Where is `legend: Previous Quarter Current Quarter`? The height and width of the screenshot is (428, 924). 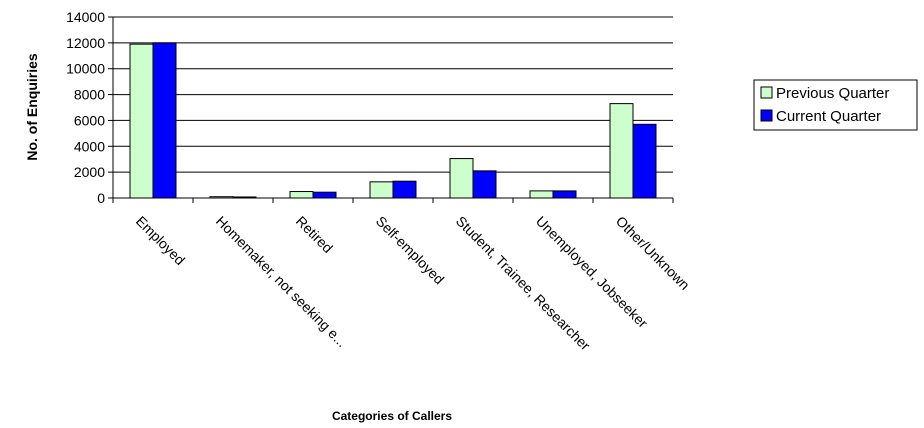
legend: Previous Quarter Current Quarter is located at coordinates (835, 105).